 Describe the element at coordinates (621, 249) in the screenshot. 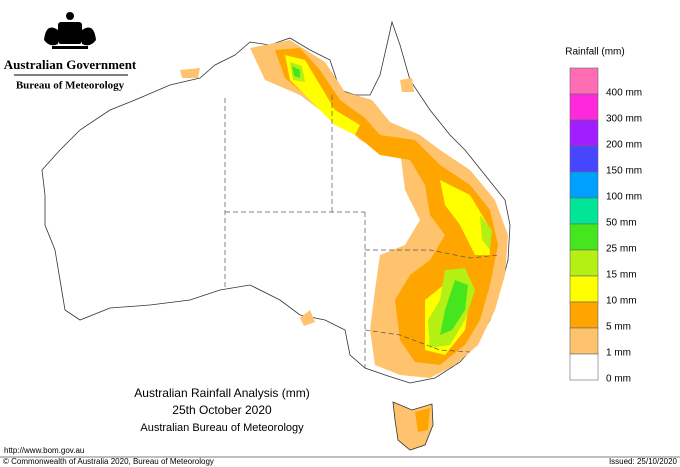

I see `legend-label: 25 mm` at that location.